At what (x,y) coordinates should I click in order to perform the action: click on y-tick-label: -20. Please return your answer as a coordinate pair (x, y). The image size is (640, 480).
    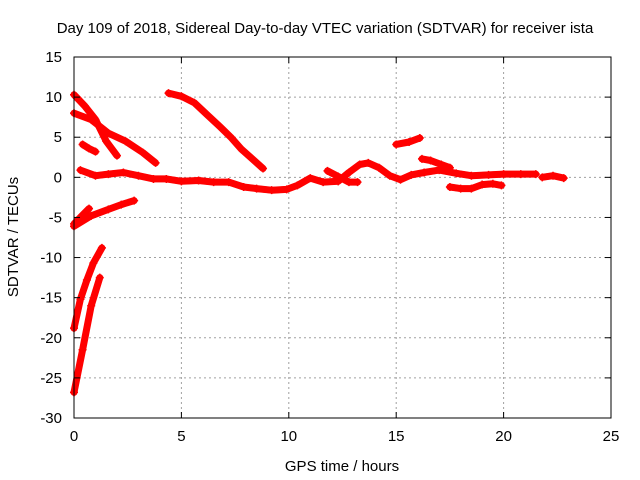
    Looking at the image, I should click on (51, 338).